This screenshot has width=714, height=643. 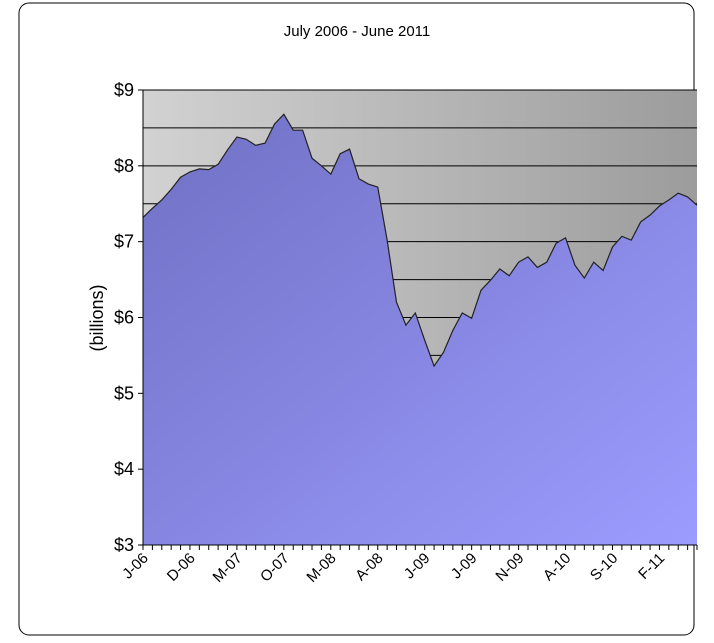 I want to click on y-tick-label: $4, so click(x=124, y=469).